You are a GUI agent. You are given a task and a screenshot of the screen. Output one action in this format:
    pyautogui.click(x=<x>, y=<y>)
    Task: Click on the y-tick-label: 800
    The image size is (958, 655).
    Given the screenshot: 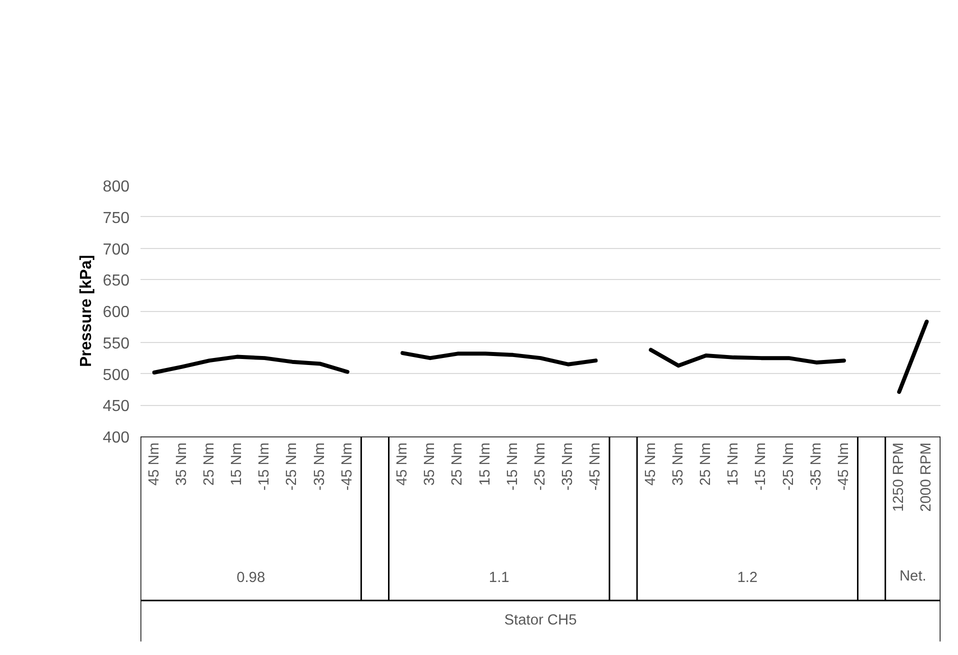 What is the action you would take?
    pyautogui.click(x=116, y=187)
    